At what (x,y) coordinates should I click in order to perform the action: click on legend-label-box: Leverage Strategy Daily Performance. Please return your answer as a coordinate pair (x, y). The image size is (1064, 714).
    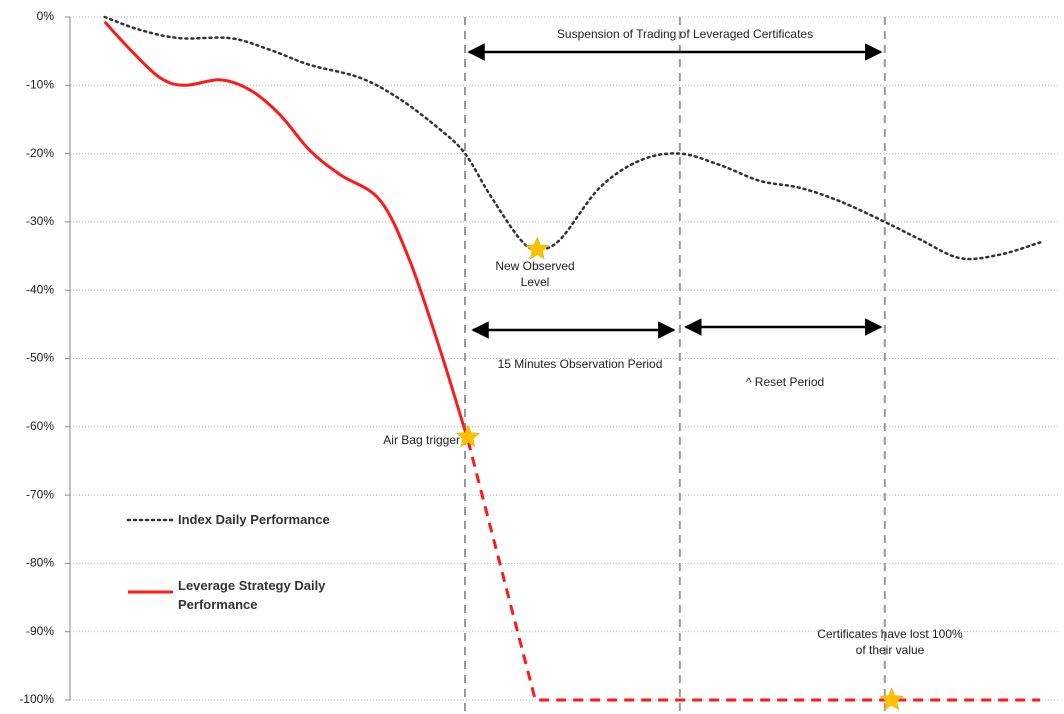
    Looking at the image, I should click on (252, 595).